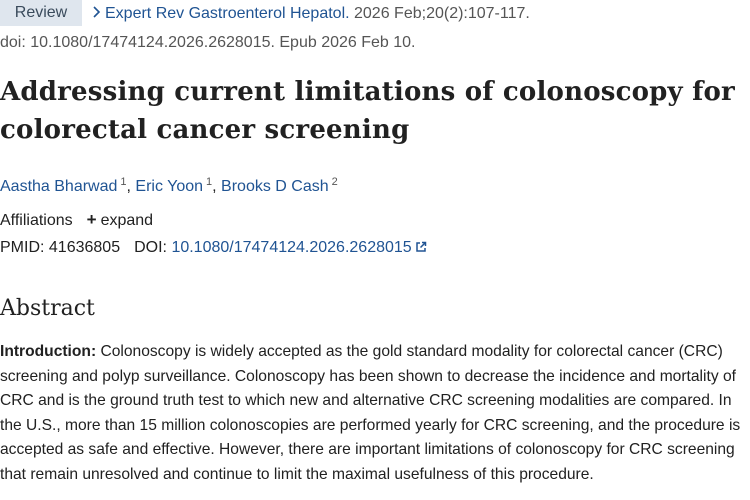  I want to click on author-link: Brooks D Cash, so click(275, 186).